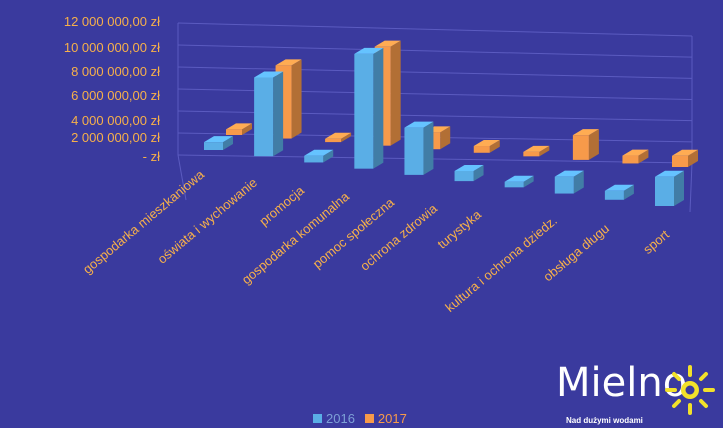 This screenshot has width=723, height=428. What do you see at coordinates (281, 205) in the screenshot?
I see `x-tick-label: promocja` at bounding box center [281, 205].